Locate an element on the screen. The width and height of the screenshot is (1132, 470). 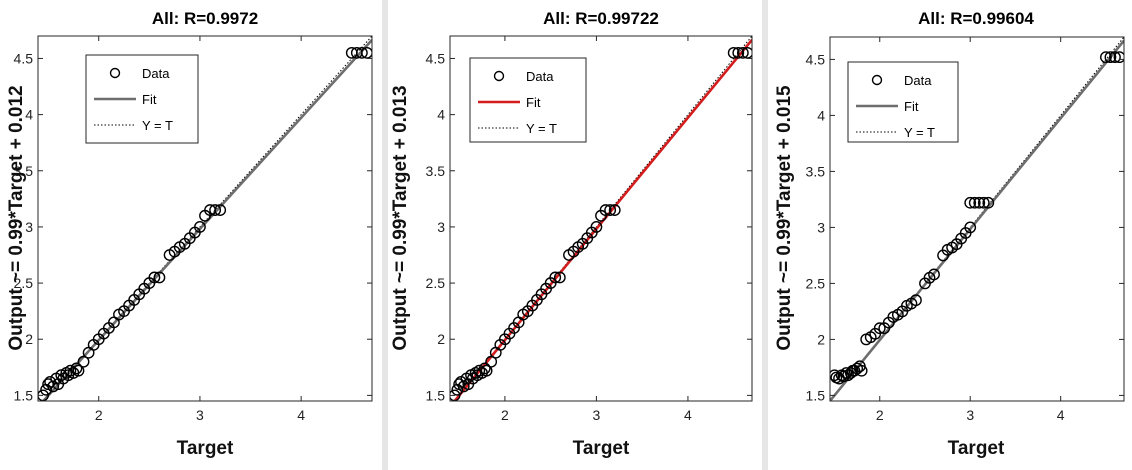
chart-title: All: R=0.99604 is located at coordinates (976, 18).